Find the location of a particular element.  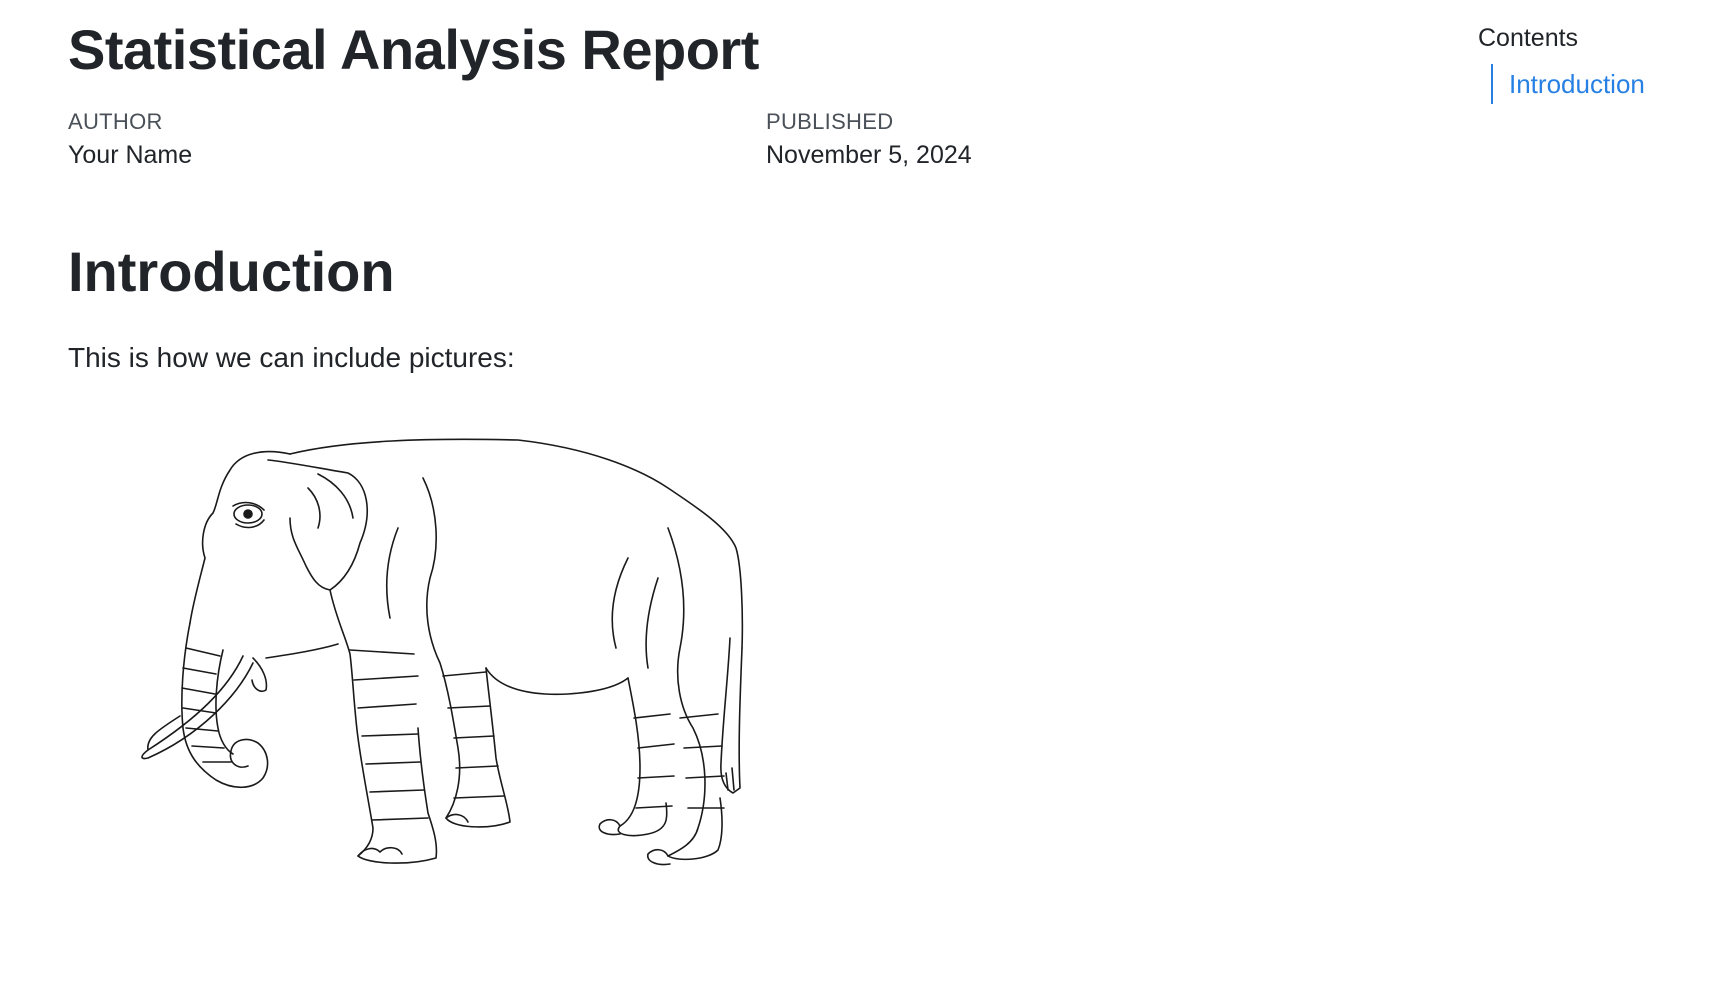

toc-list: Introduction is located at coordinates (1568, 84).